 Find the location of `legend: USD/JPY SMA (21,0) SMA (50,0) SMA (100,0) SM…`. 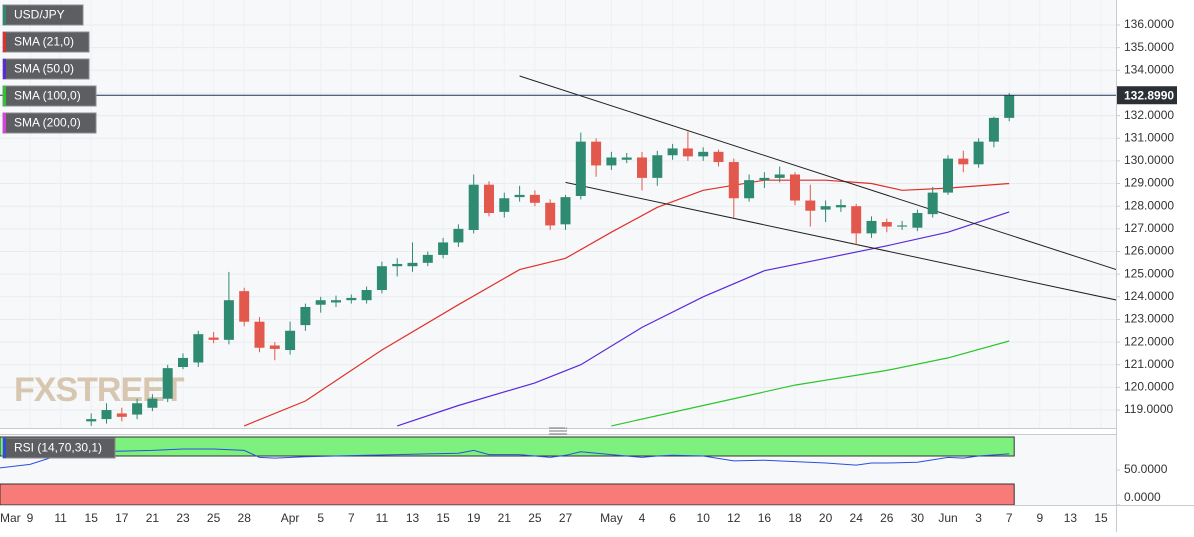

legend: USD/JPY SMA (21,0) SMA (50,0) SMA (100,0) SM… is located at coordinates (59, 231).